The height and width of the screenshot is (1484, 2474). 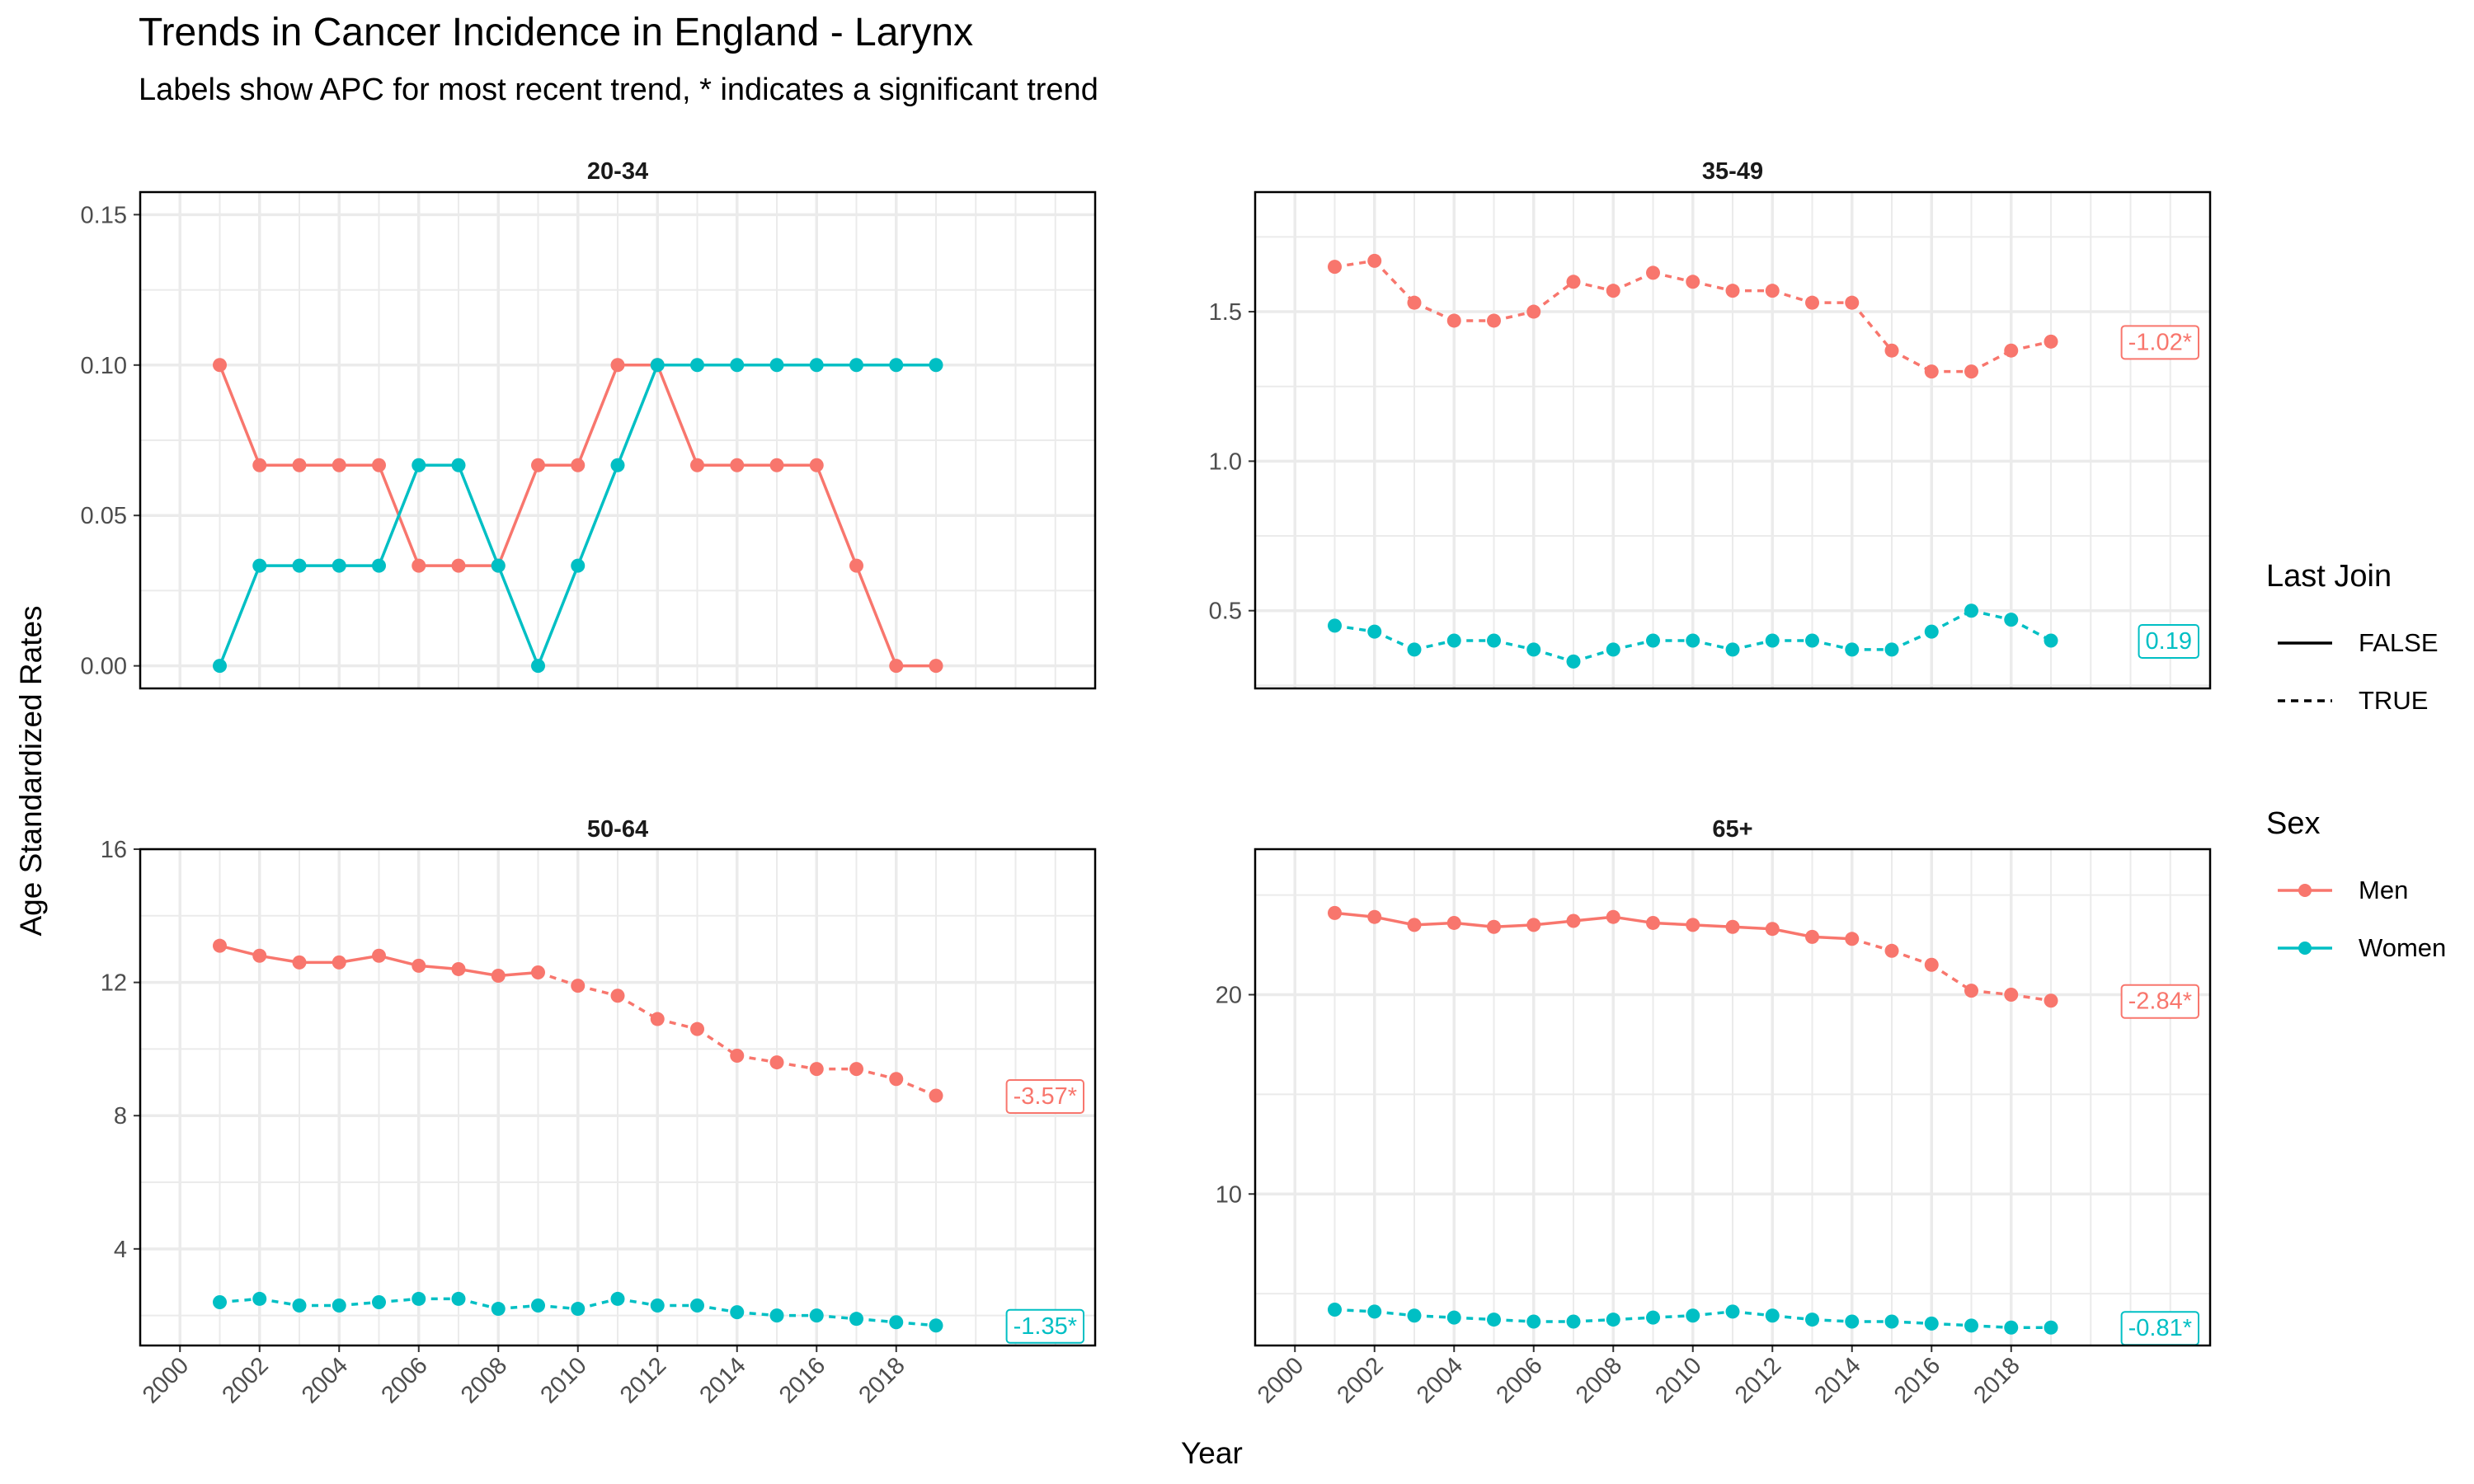 I want to click on apc-label-box-men, so click(x=2159, y=342).